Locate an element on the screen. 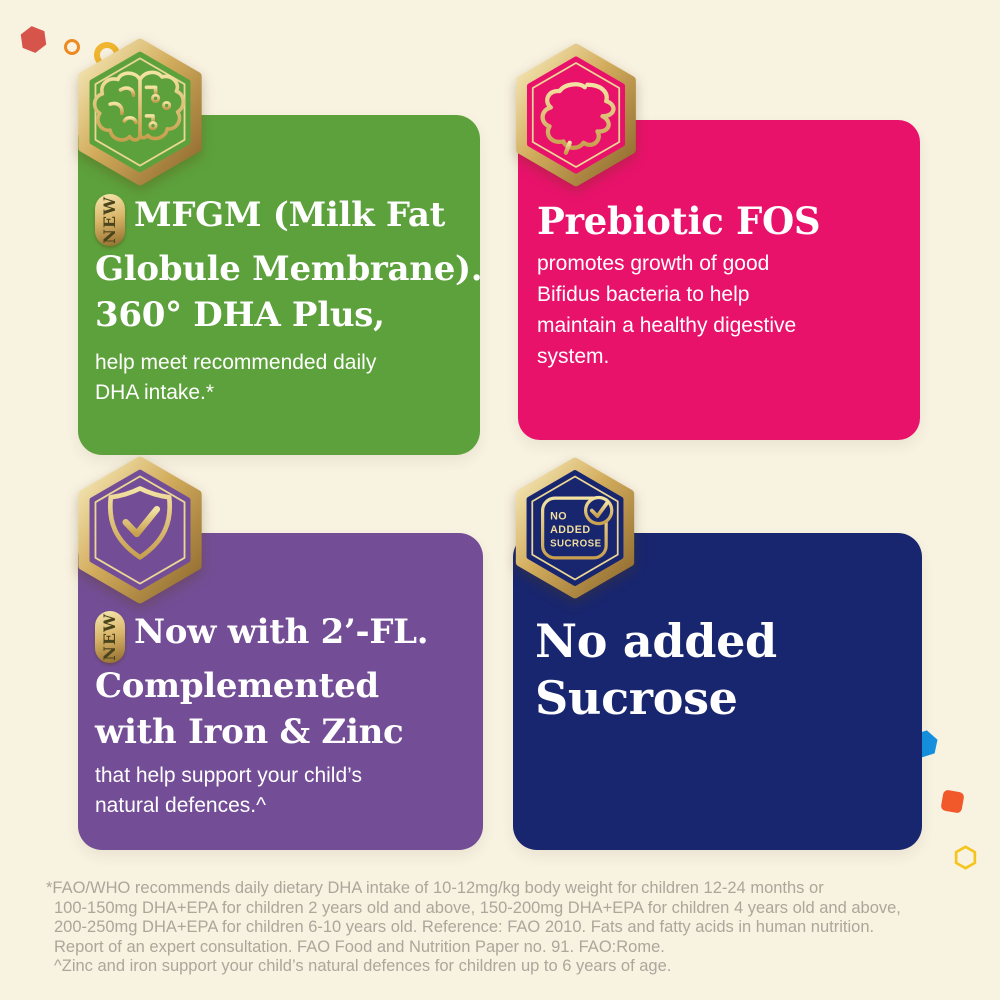  mfgm-title-line-3: 360° DHA Plus, is located at coordinates (240, 315).